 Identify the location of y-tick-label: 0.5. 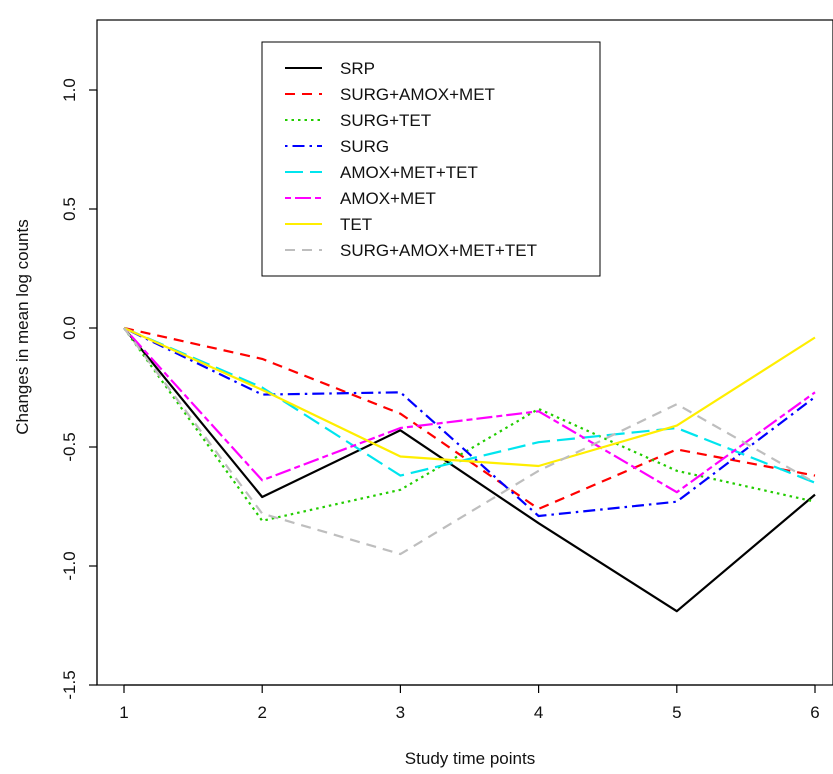
(69, 209).